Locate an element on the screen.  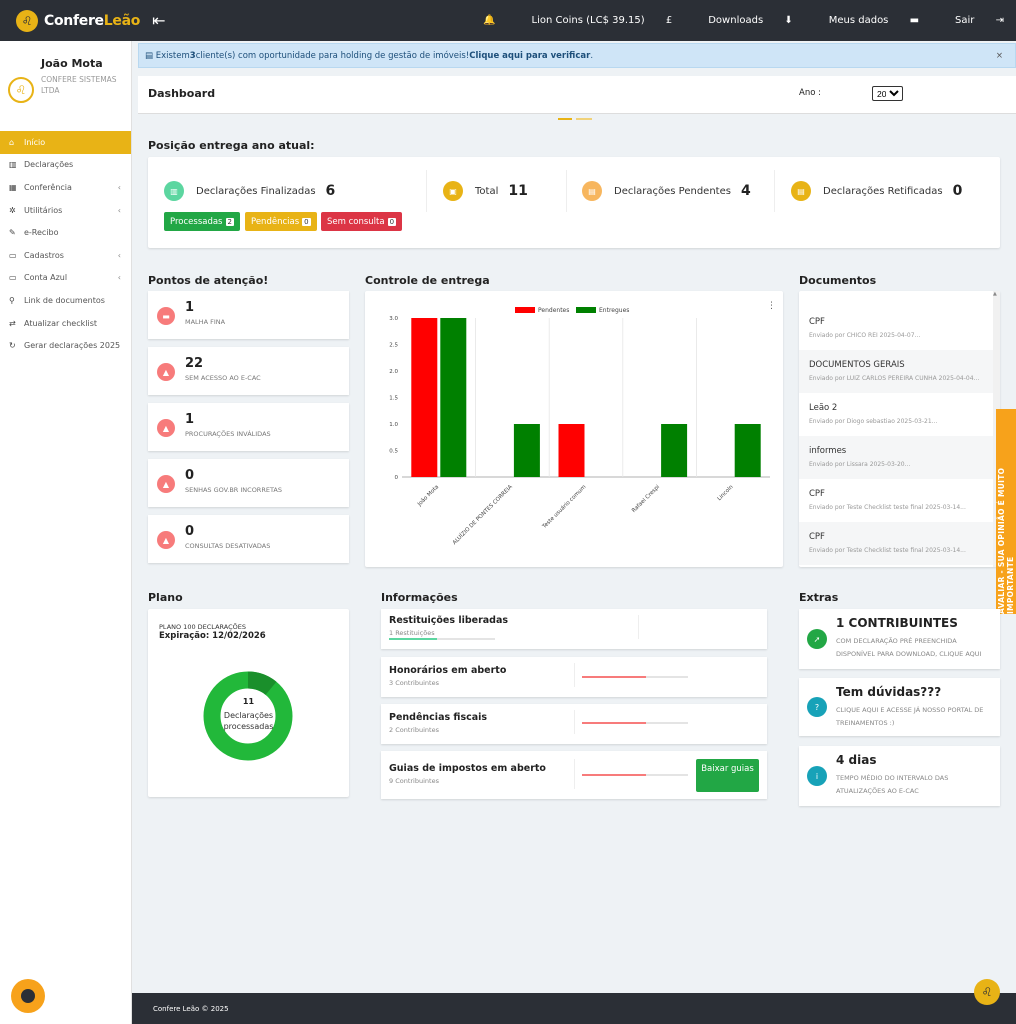
section-title-posicao: Posição entrega ano atual: is located at coordinates (231, 145).